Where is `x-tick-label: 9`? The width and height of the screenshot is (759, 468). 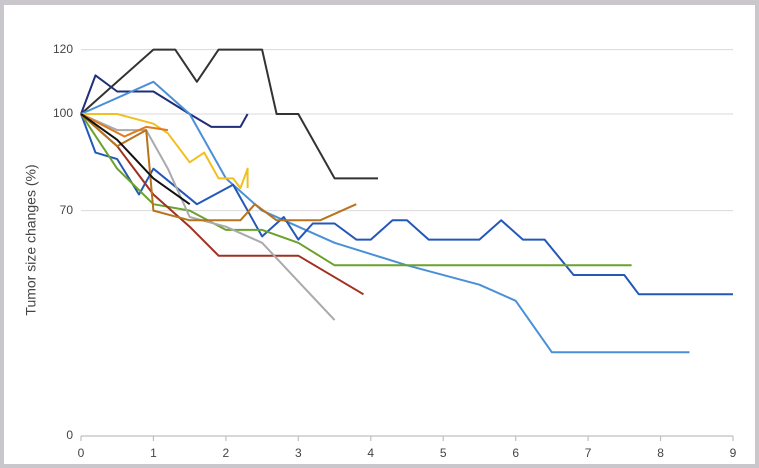 x-tick-label: 9 is located at coordinates (733, 453).